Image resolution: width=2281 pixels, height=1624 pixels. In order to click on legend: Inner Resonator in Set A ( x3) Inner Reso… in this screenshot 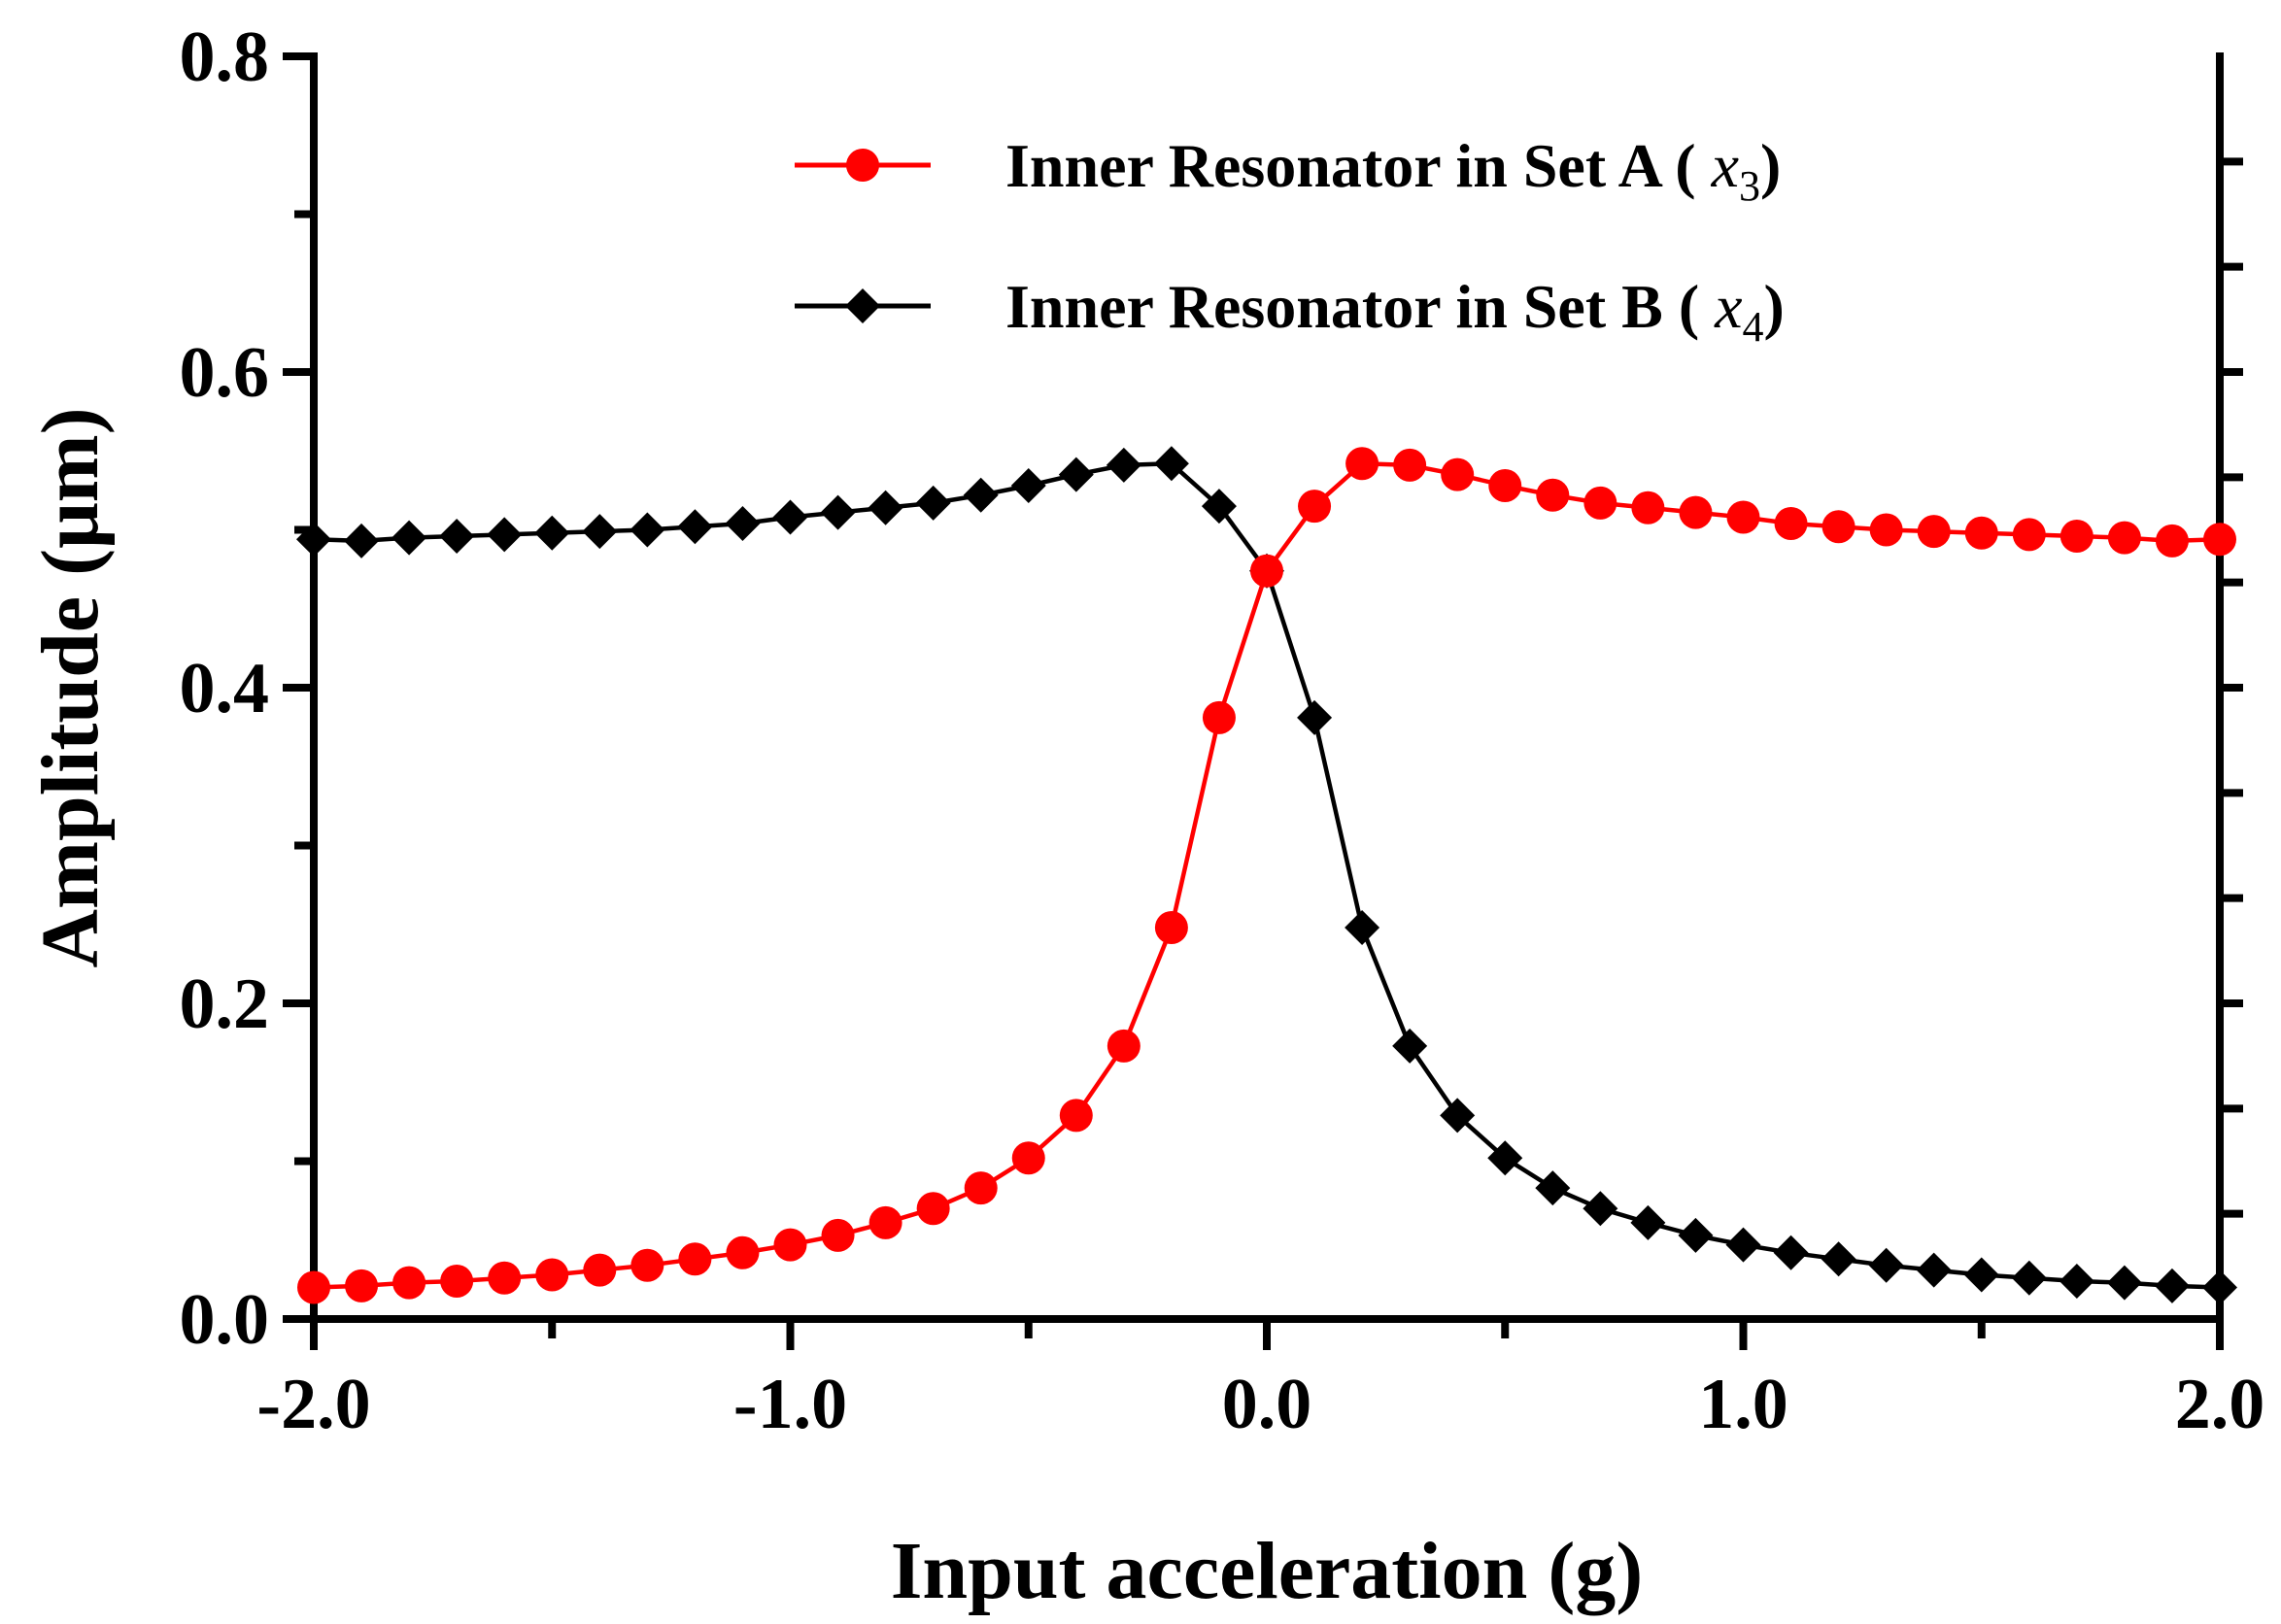, I will do `click(1290, 241)`.